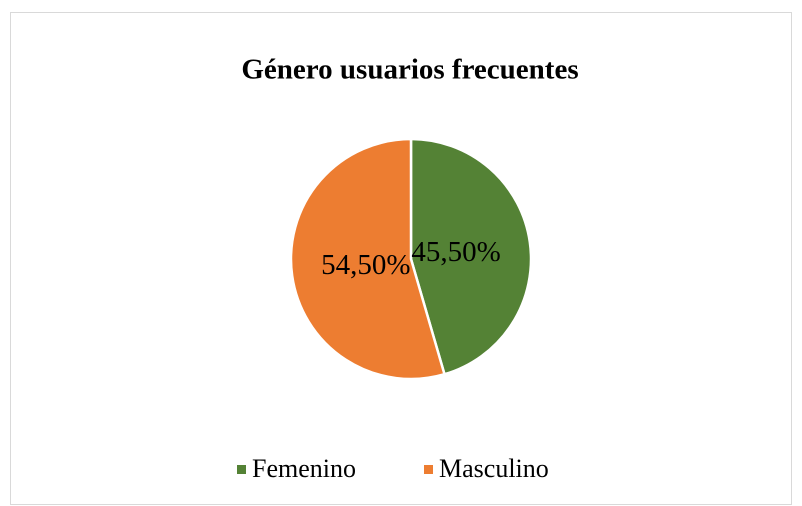  I want to click on legend-label: Femenino, so click(304, 468).